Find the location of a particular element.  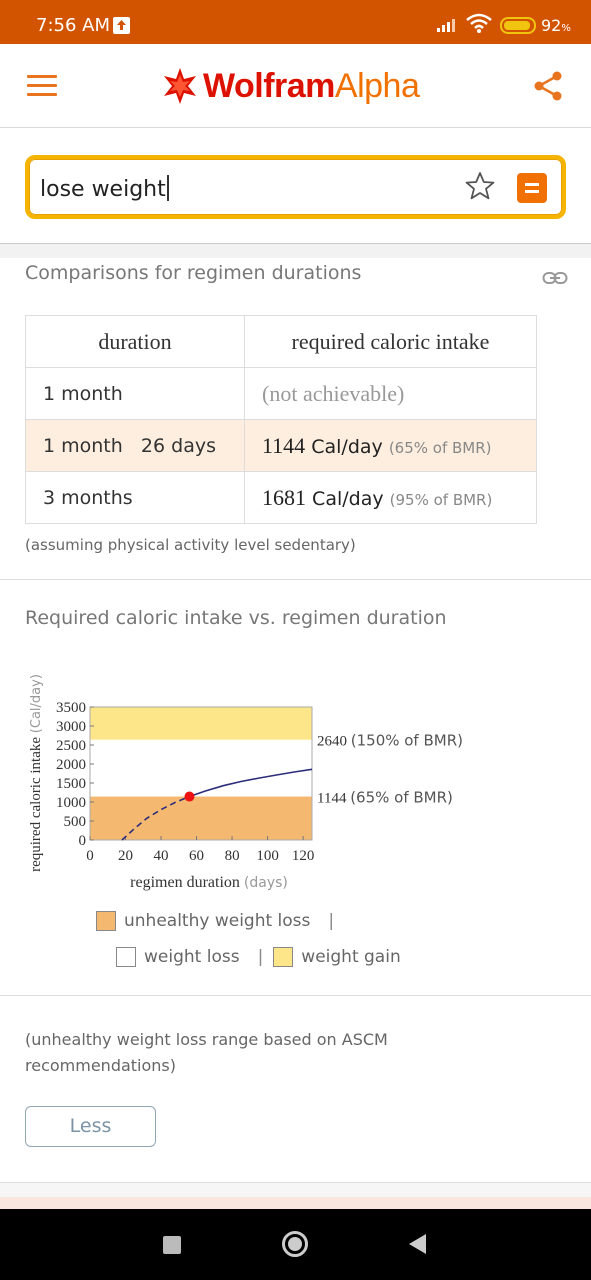

legend-unhealthy: unhealthy weight loss is located at coordinates (217, 921).